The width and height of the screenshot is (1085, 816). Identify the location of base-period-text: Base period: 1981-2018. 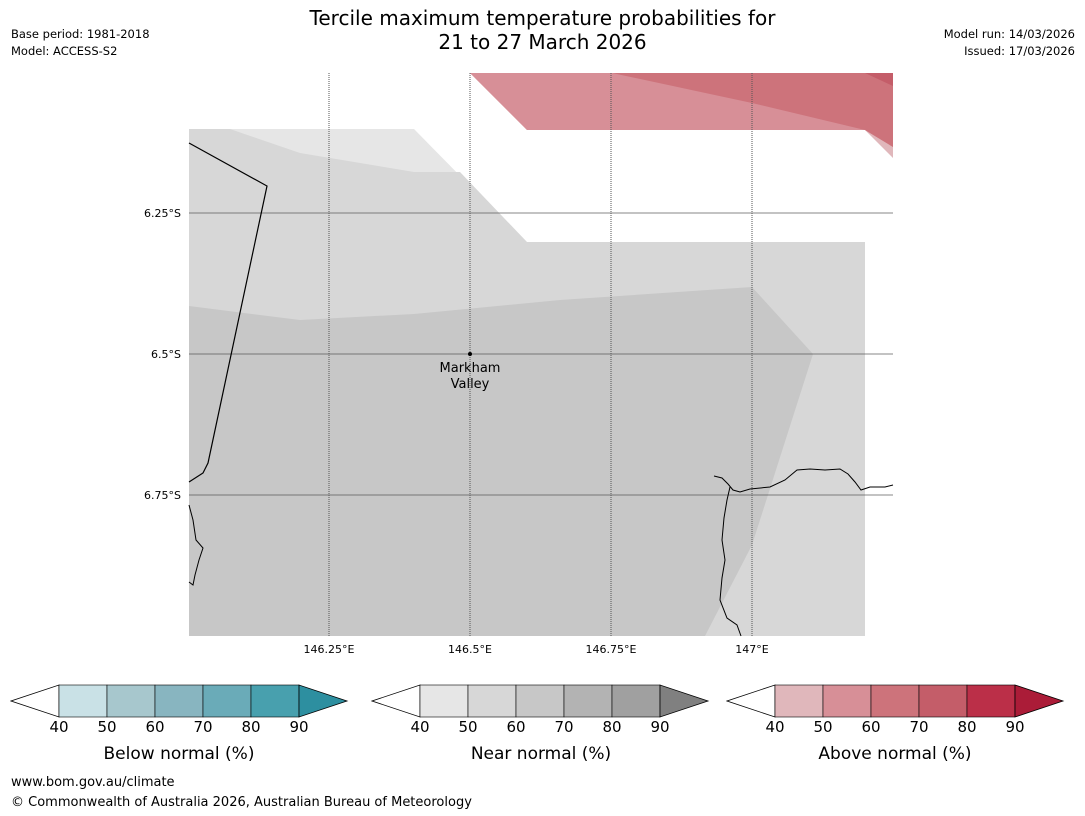
(80, 34).